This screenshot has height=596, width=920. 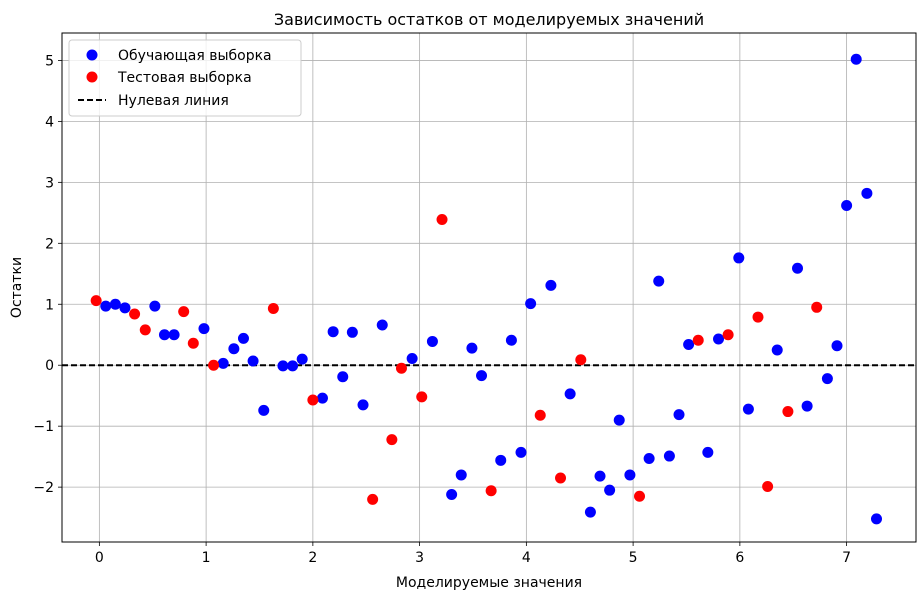 I want to click on x-tick-label: 0, so click(x=99, y=558).